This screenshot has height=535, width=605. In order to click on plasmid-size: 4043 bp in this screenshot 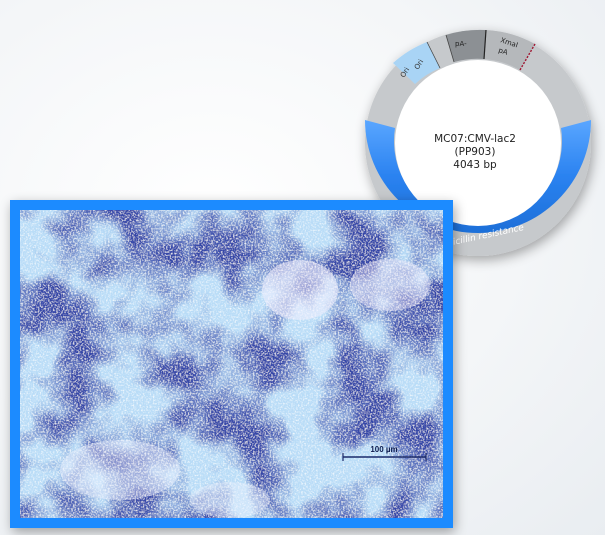, I will do `click(475, 165)`.